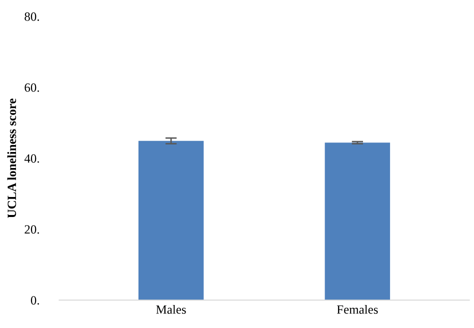  Describe the element at coordinates (11, 158) in the screenshot. I see `y-axis-title: UCLA loneliness score` at that location.